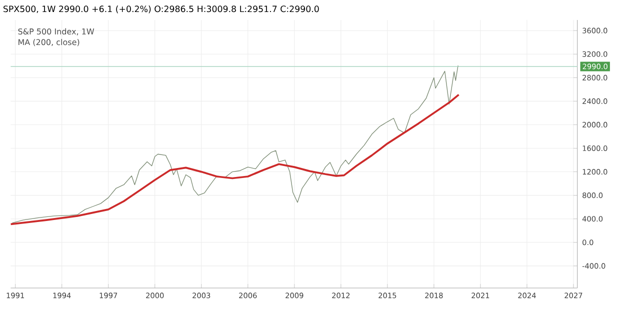  Describe the element at coordinates (56, 32) in the screenshot. I see `text: S&P 500 Index, 1W` at that location.